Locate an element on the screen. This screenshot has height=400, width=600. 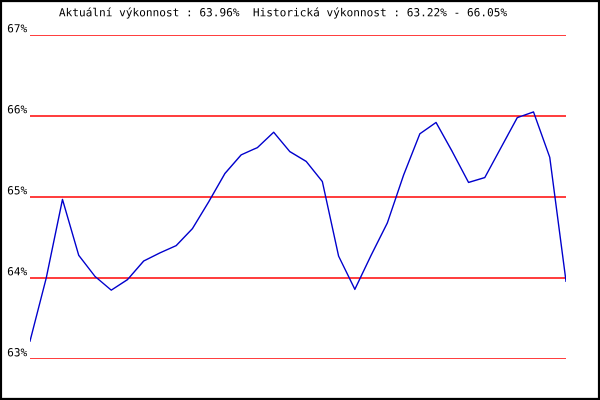
y-tick-label: 63% is located at coordinates (18, 352).